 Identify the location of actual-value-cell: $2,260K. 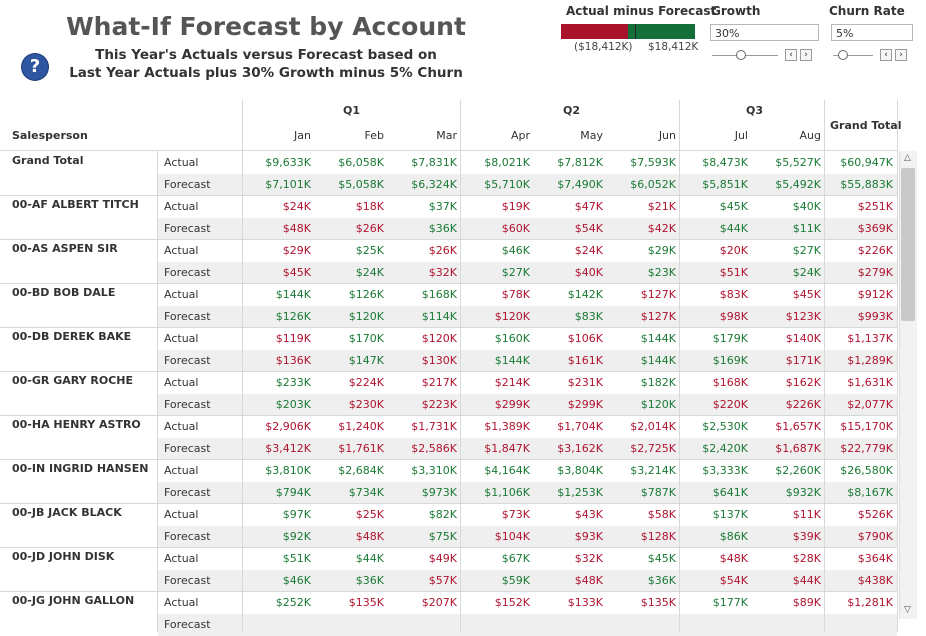
(798, 470).